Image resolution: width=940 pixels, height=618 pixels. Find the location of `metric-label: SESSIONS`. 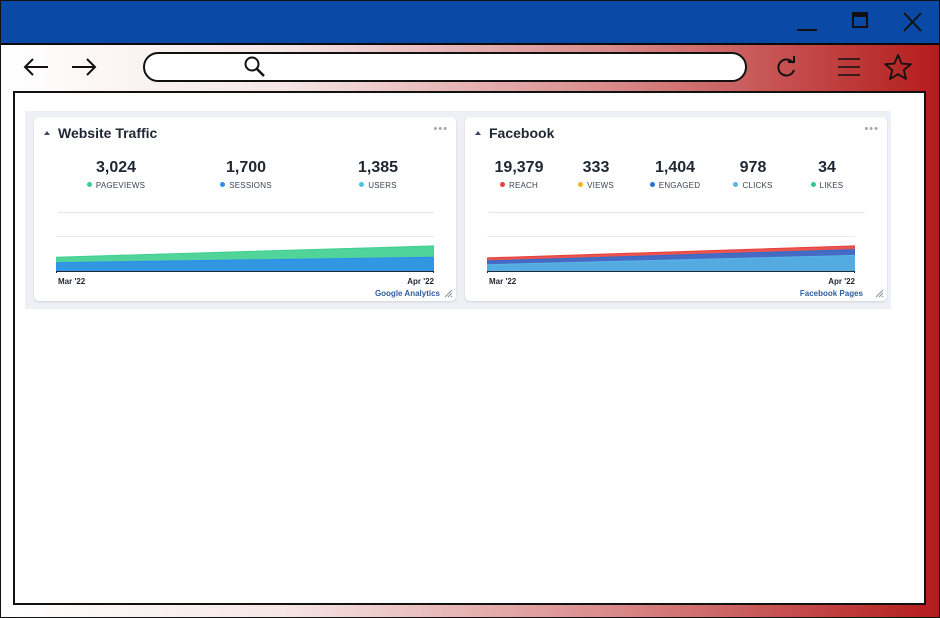

metric-label: SESSIONS is located at coordinates (246, 185).